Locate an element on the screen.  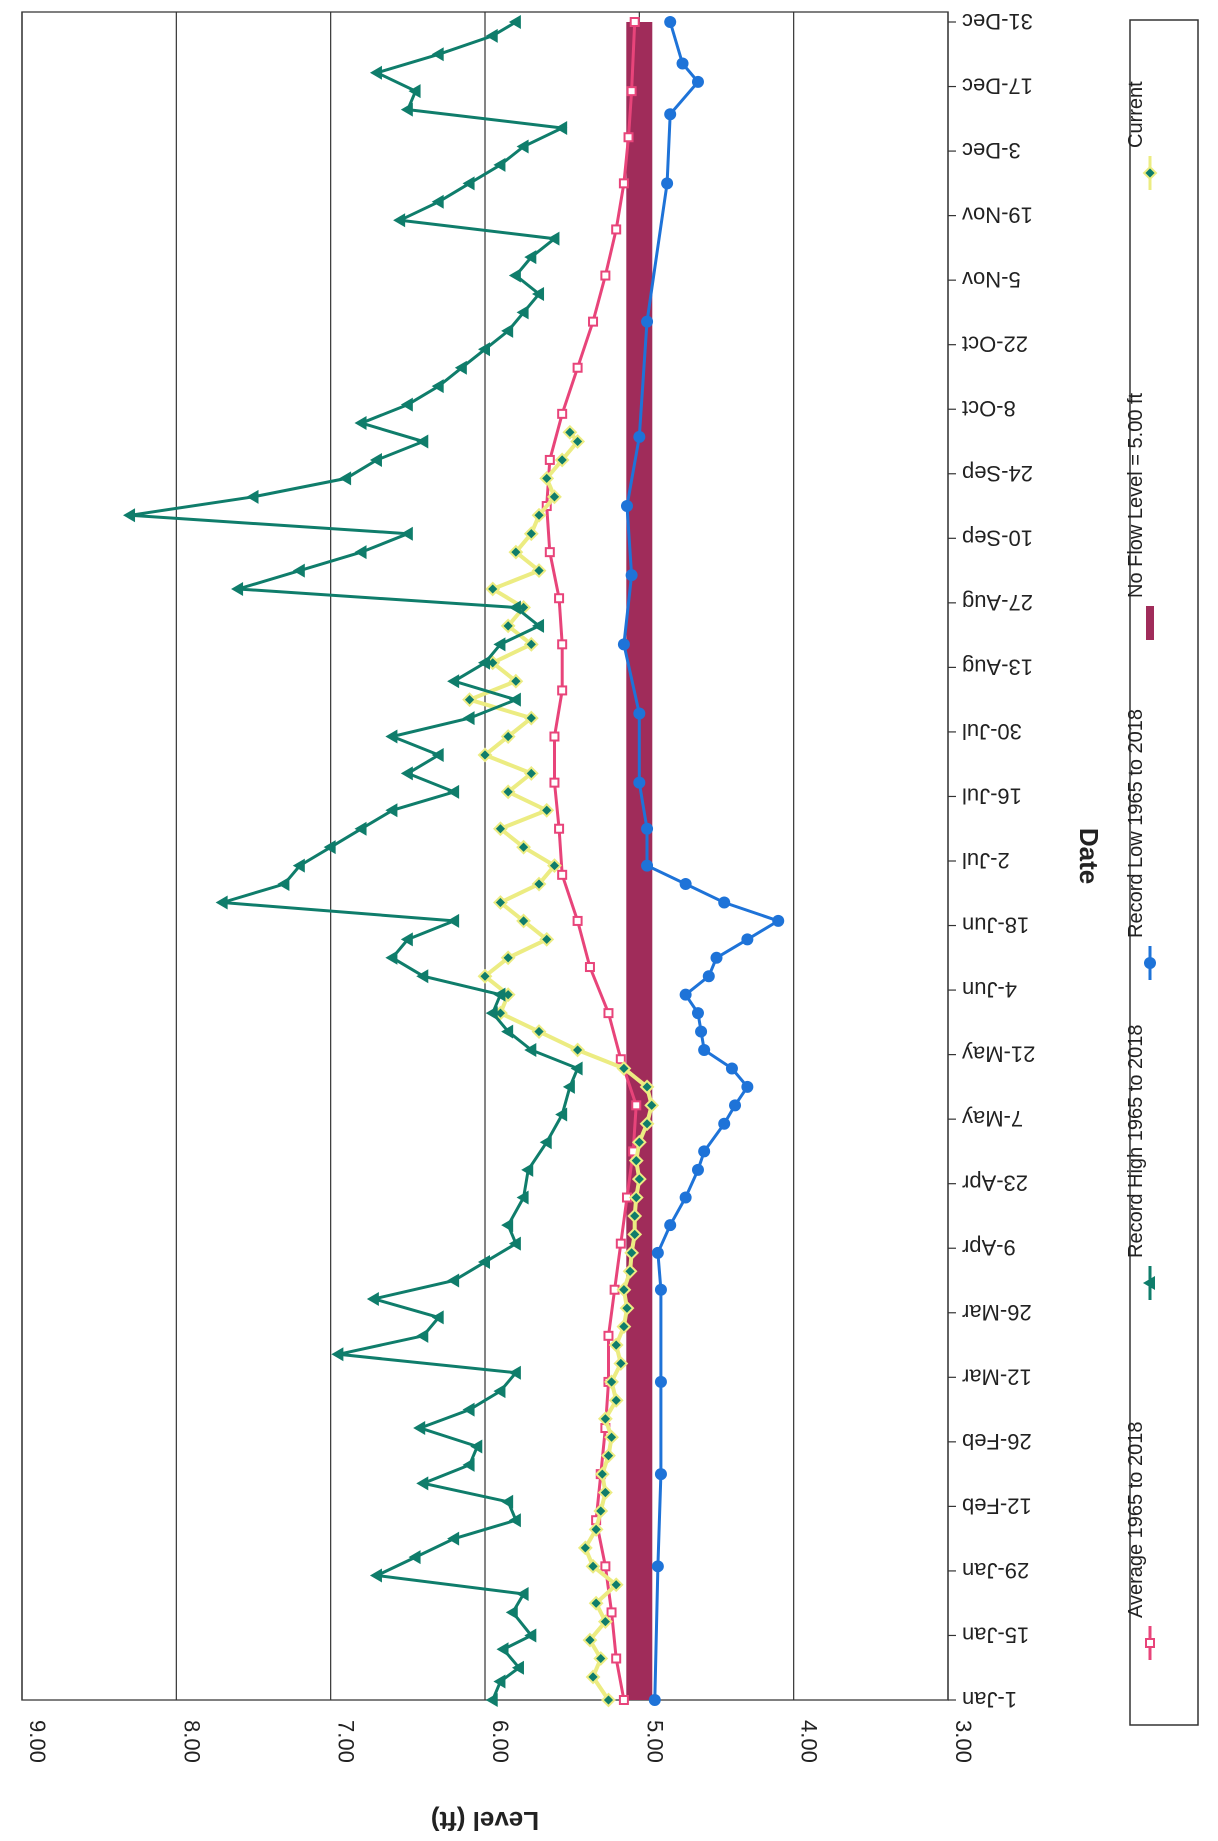
level-tick-label: 4.00 is located at coordinates (809, 1741).